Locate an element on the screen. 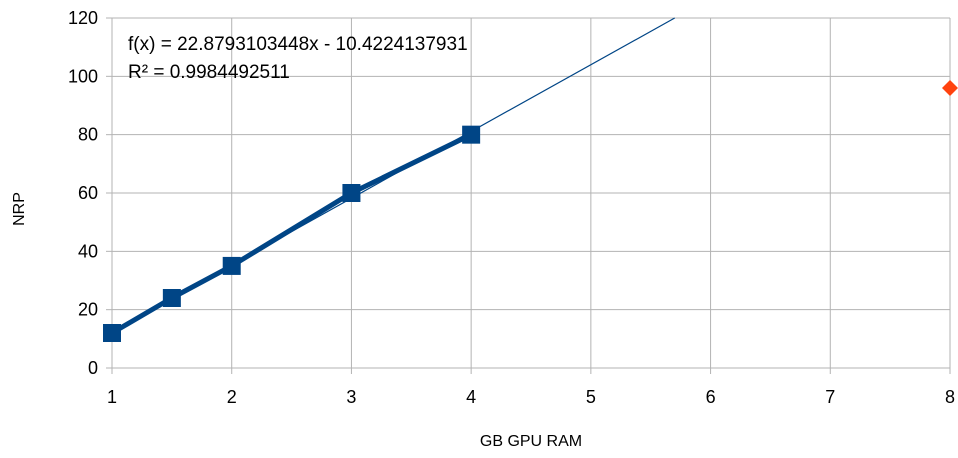 Image resolution: width=958 pixels, height=458 pixels. x-tick-label: 3 is located at coordinates (351, 397).